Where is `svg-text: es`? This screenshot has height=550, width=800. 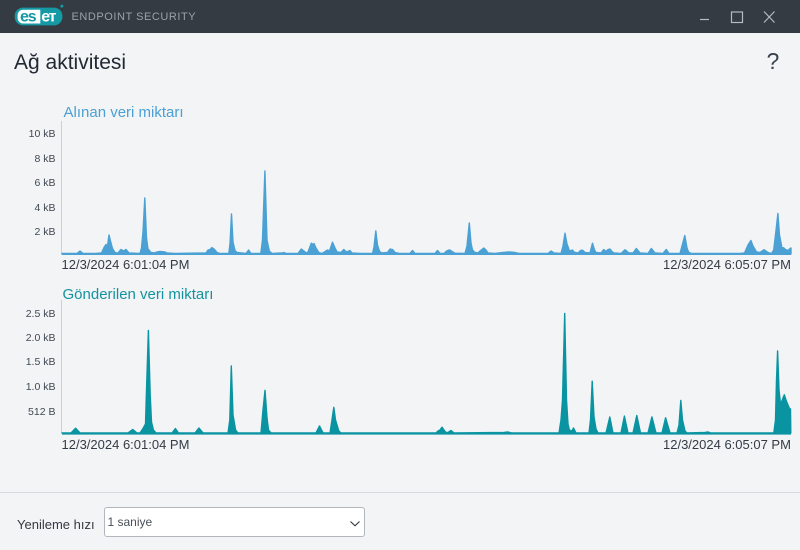
svg-text: es is located at coordinates (28, 17).